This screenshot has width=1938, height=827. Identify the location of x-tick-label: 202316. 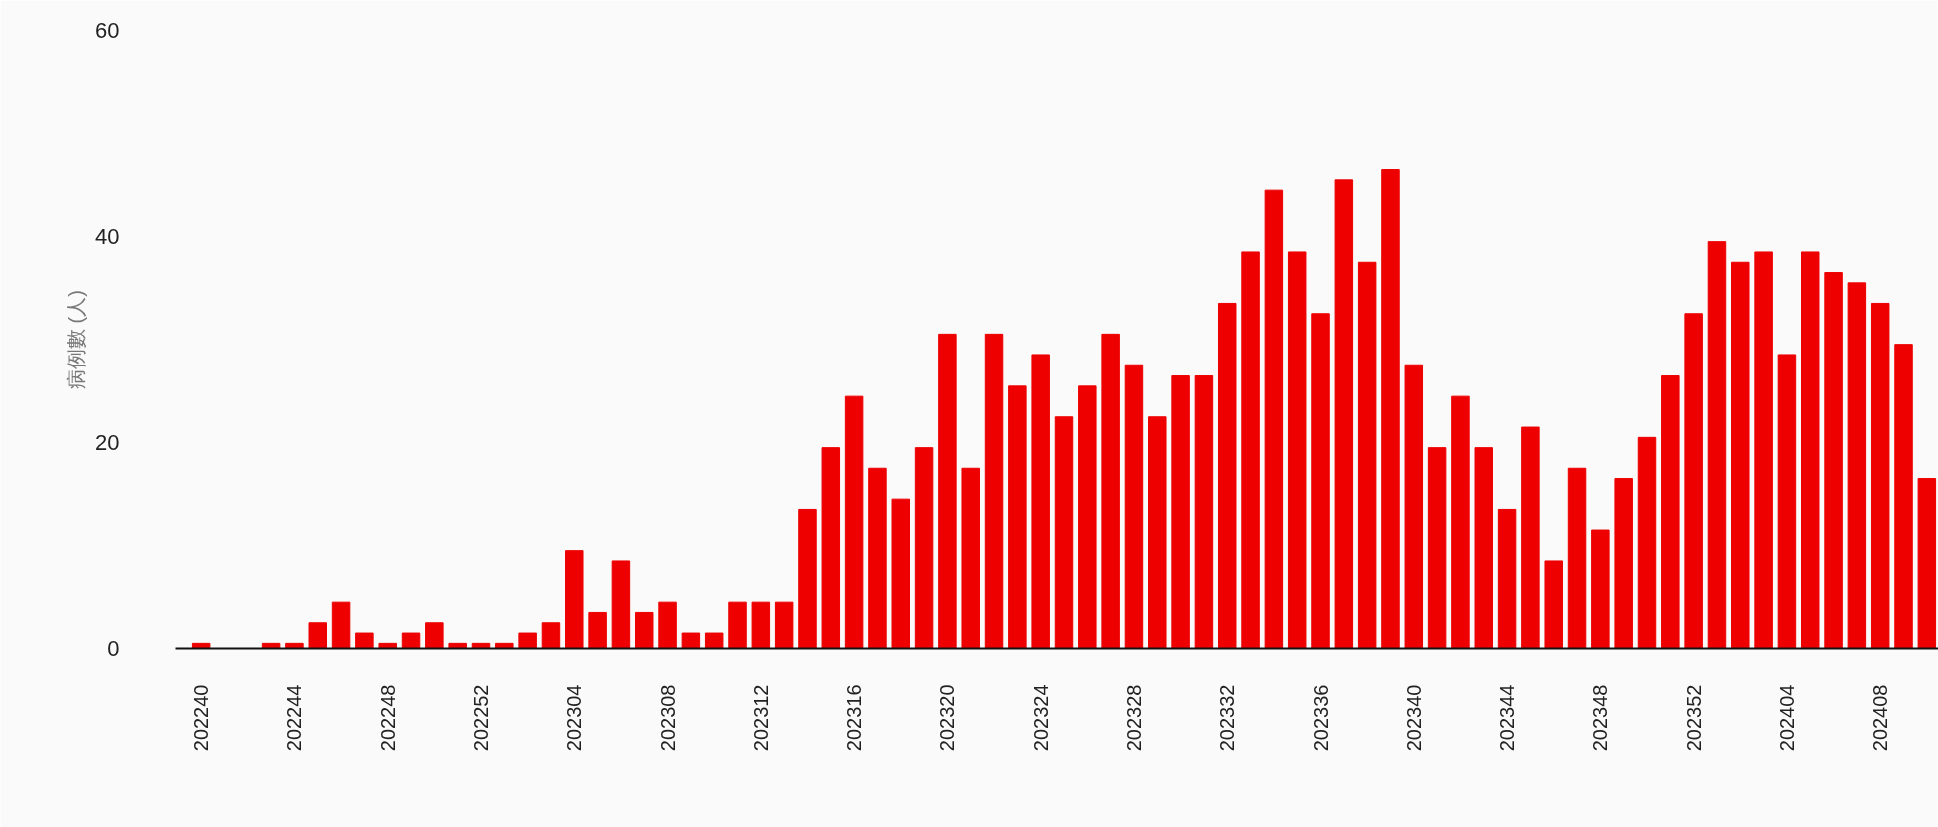
(854, 718).